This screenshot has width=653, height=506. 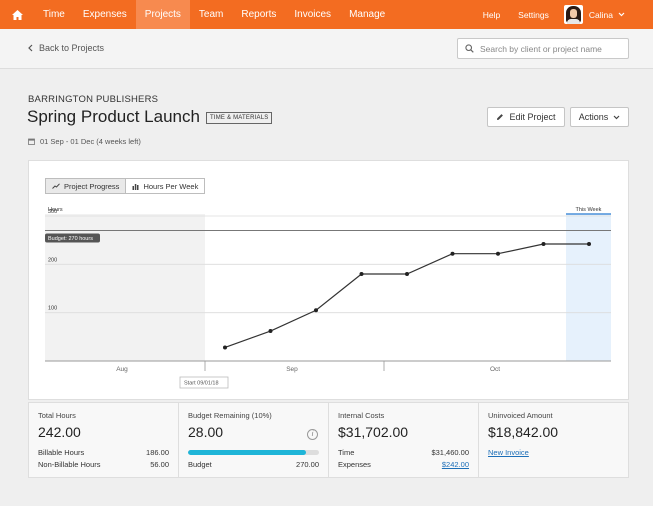 What do you see at coordinates (491, 14) in the screenshot?
I see `nav-help: Help` at bounding box center [491, 14].